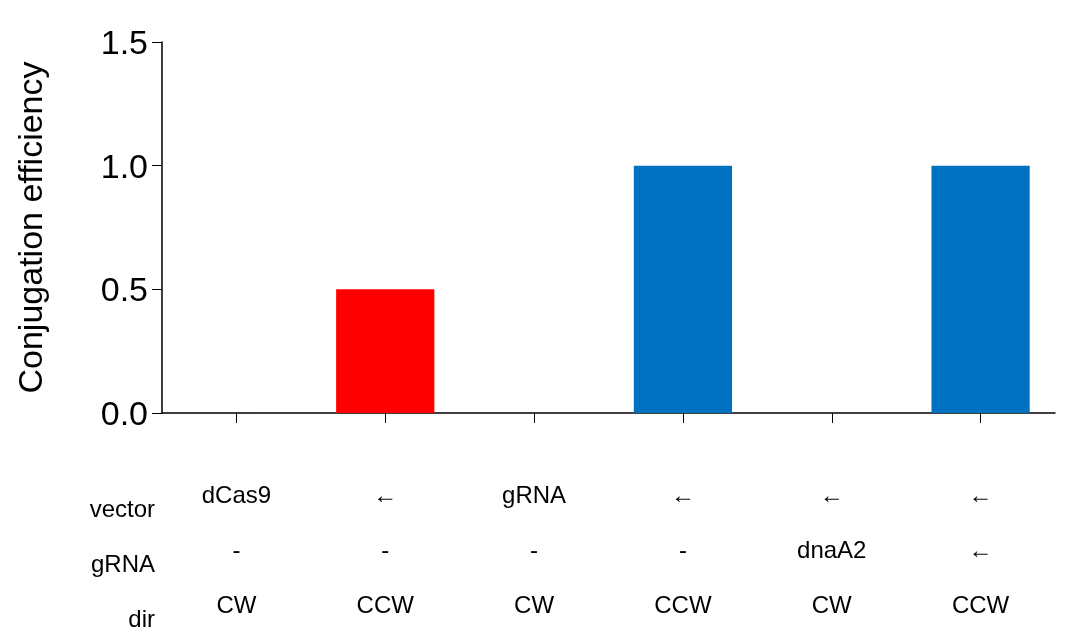 This screenshot has height=632, width=1072. What do you see at coordinates (236, 549) in the screenshot?
I see `x-tick-label: dCas9 - CW` at bounding box center [236, 549].